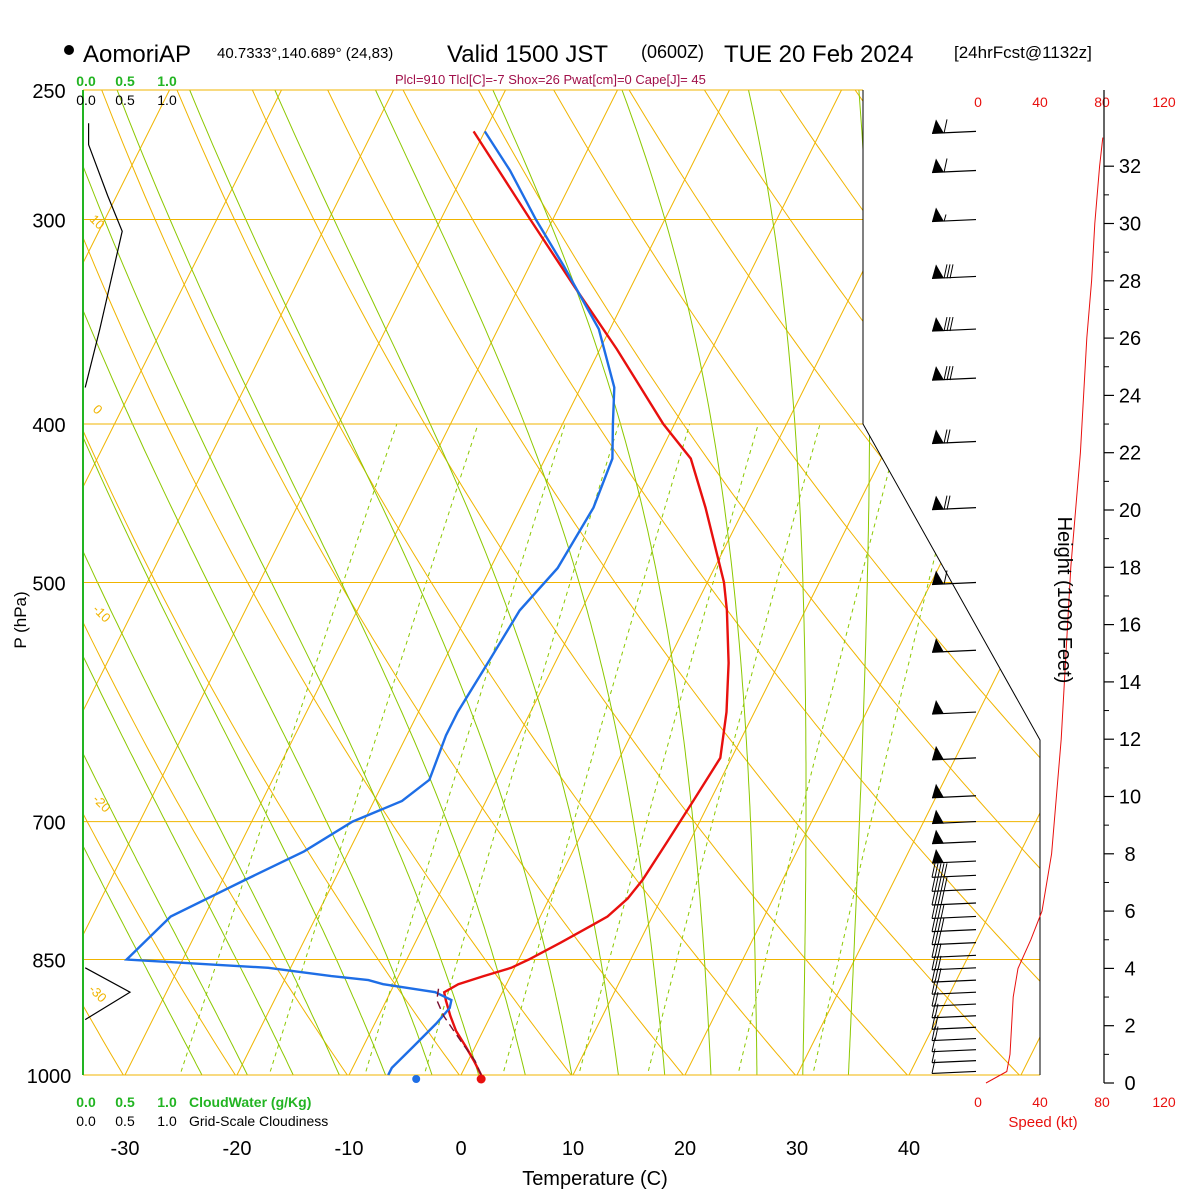  What do you see at coordinates (511, 1090) in the screenshot?
I see `mixing-ratio-label: 5` at bounding box center [511, 1090].